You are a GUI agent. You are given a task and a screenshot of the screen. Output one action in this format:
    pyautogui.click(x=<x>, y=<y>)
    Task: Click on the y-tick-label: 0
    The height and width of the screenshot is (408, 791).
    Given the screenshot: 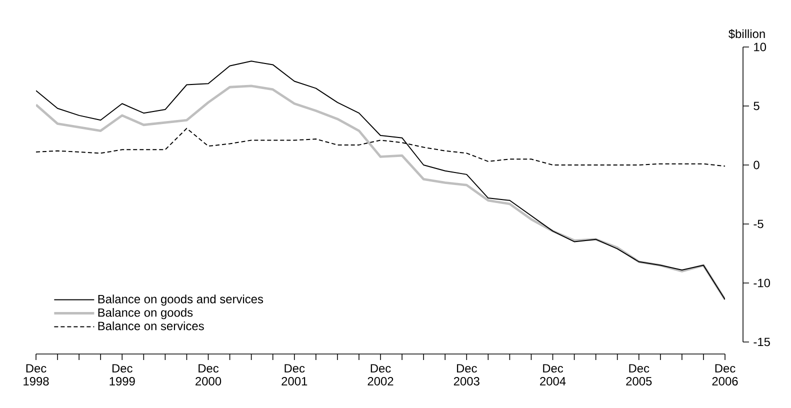 What is the action you would take?
    pyautogui.click(x=757, y=165)
    